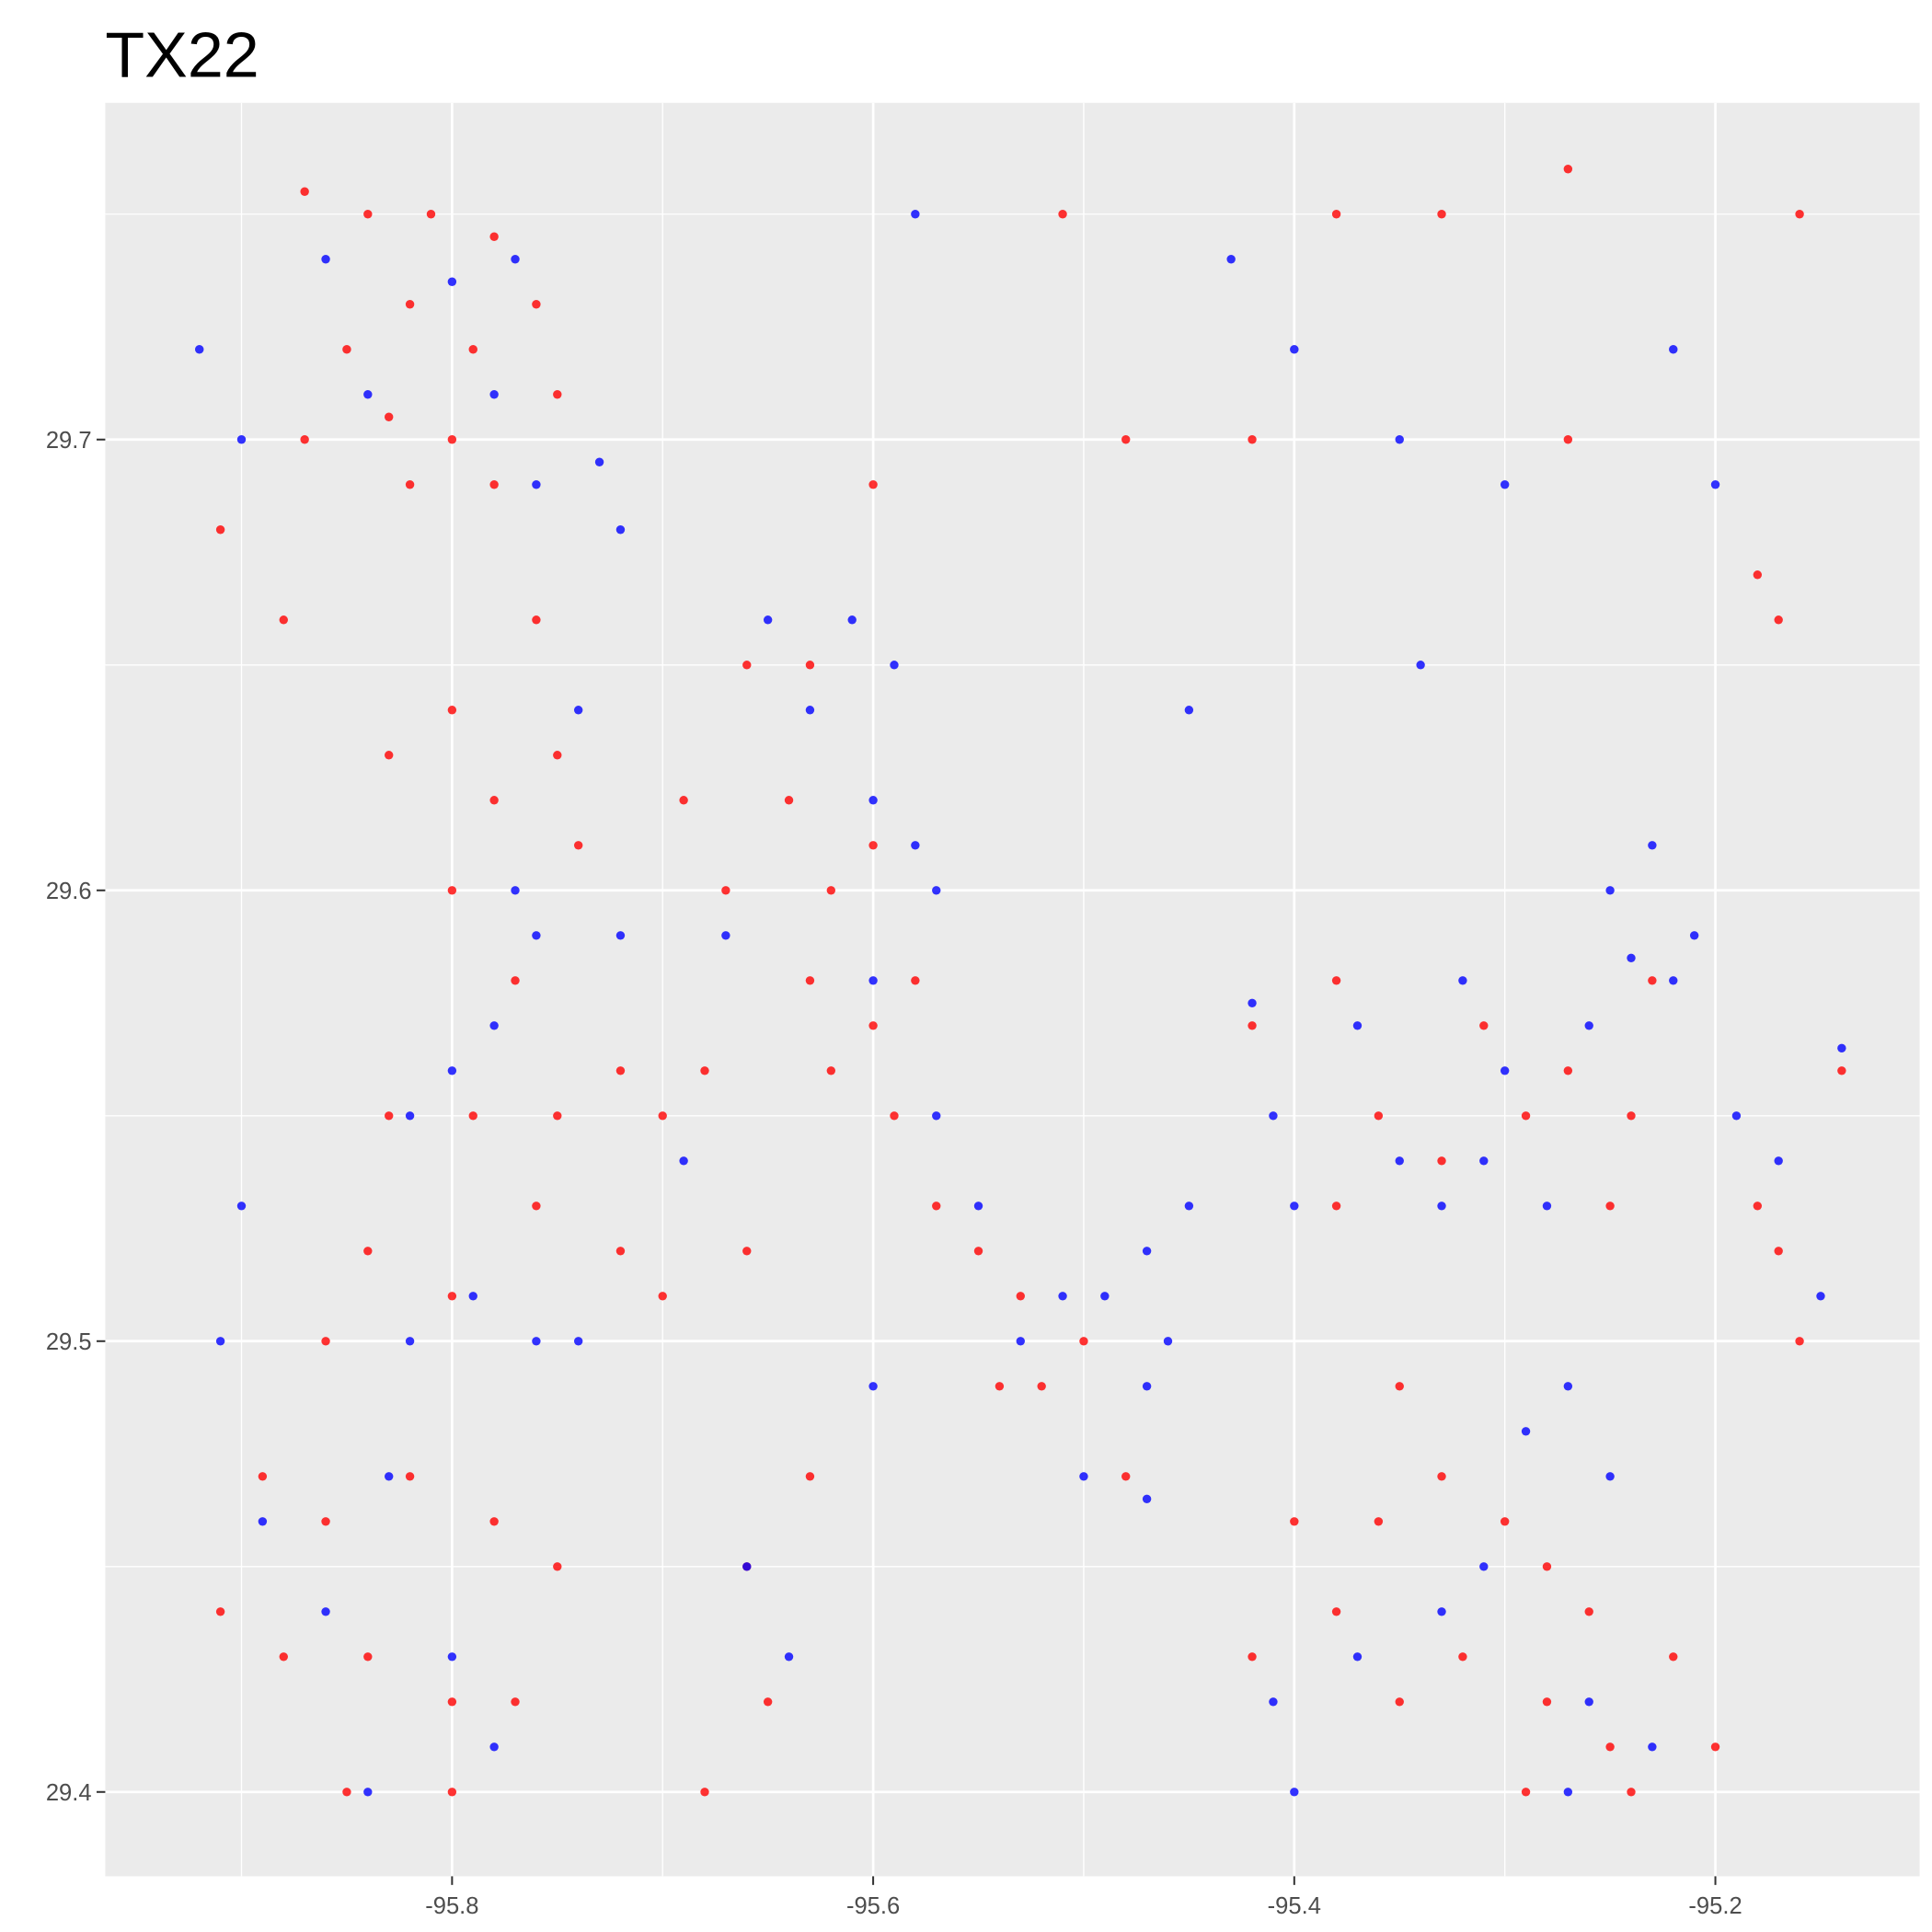 The height and width of the screenshot is (1932, 1932). What do you see at coordinates (182, 54) in the screenshot?
I see `chart-title: TX22` at bounding box center [182, 54].